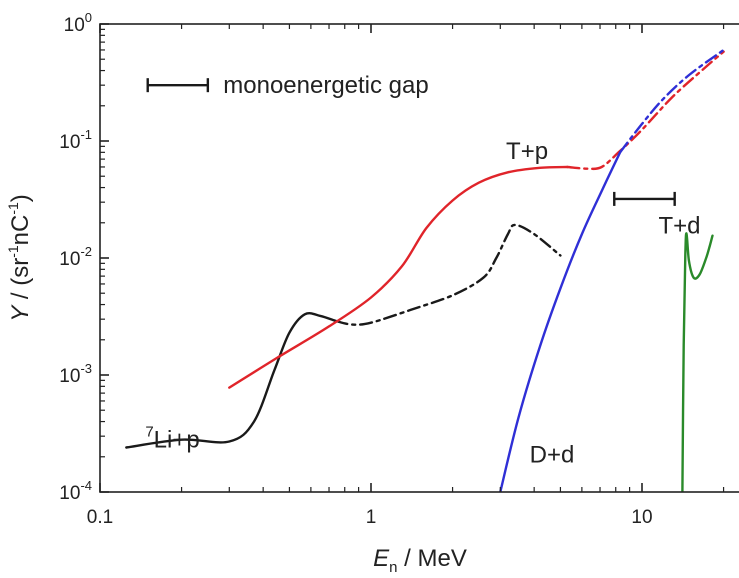 Image resolution: width=739 pixels, height=578 pixels. Describe the element at coordinates (20, 313) in the screenshot. I see `y-axis-title-symbol: Y` at that location.